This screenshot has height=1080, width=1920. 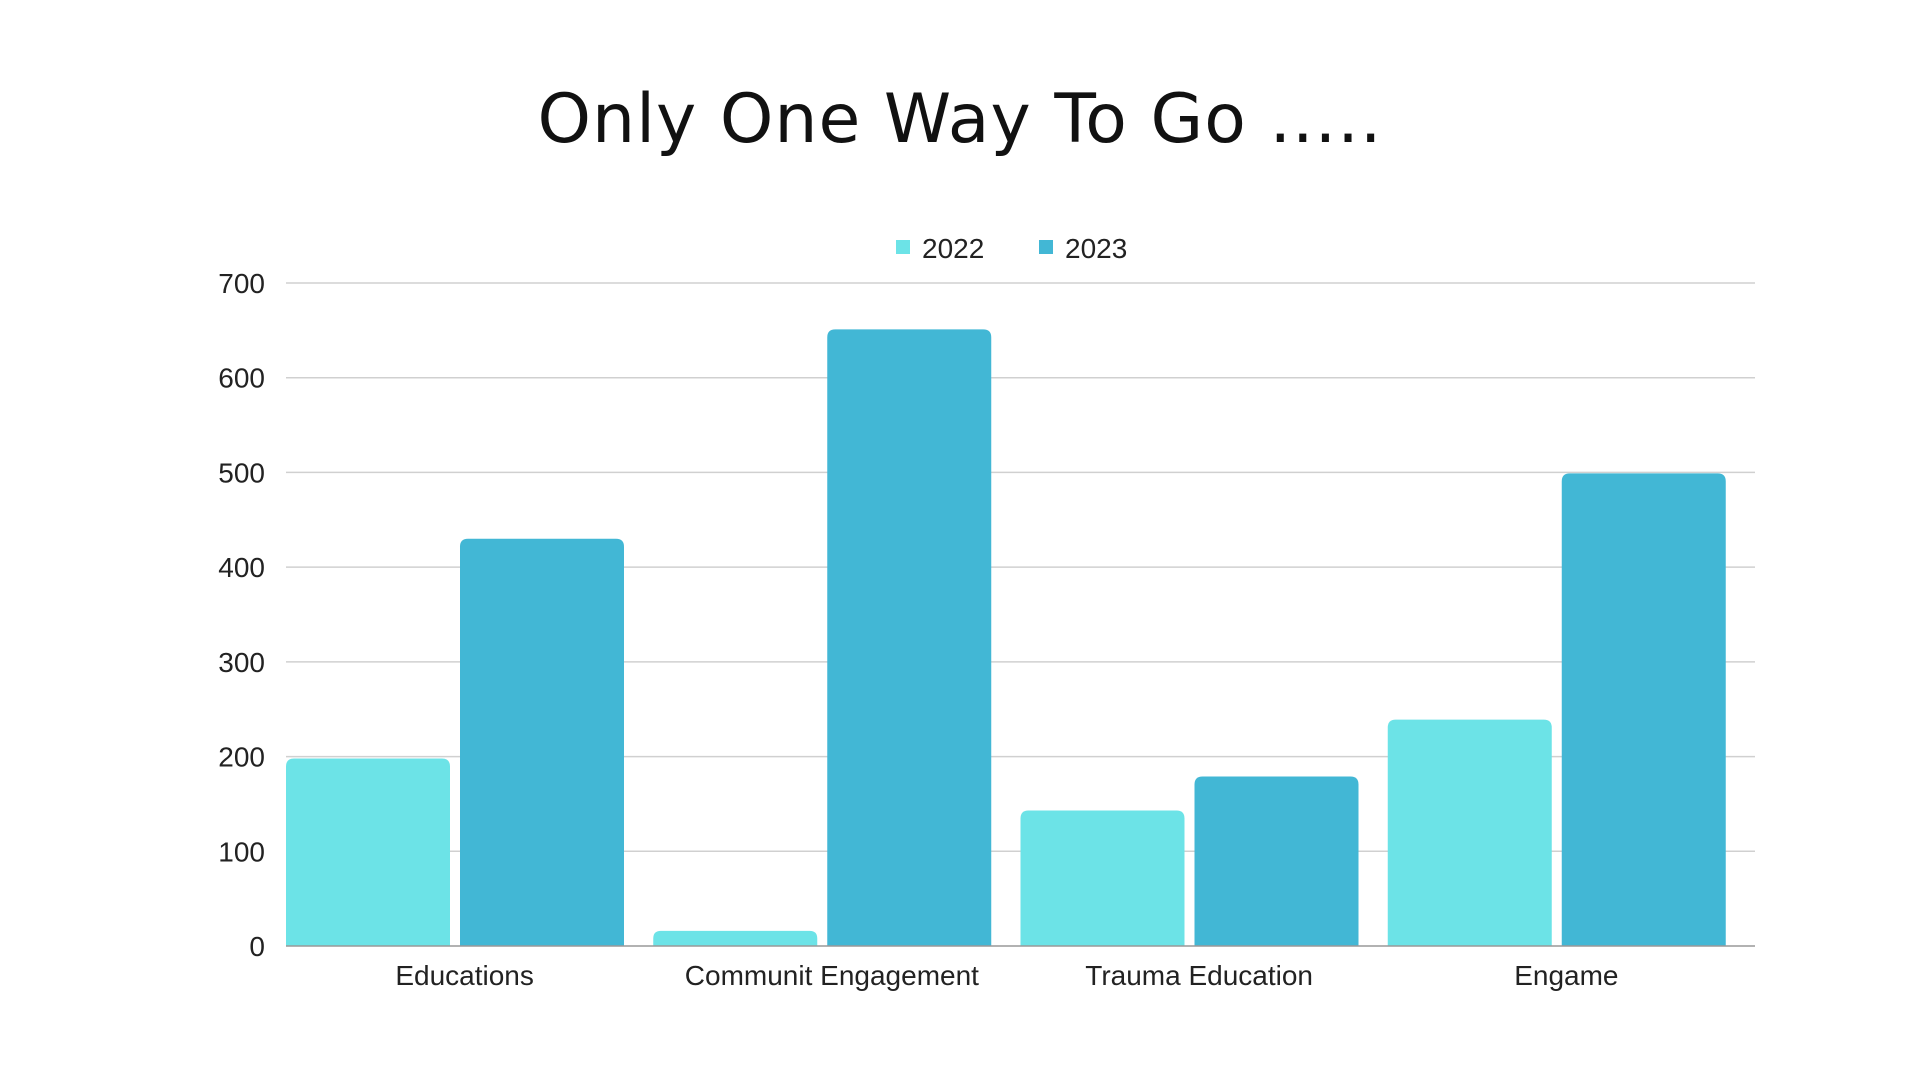 What do you see at coordinates (1276, 861) in the screenshot?
I see `bar-2023-trauma-education` at bounding box center [1276, 861].